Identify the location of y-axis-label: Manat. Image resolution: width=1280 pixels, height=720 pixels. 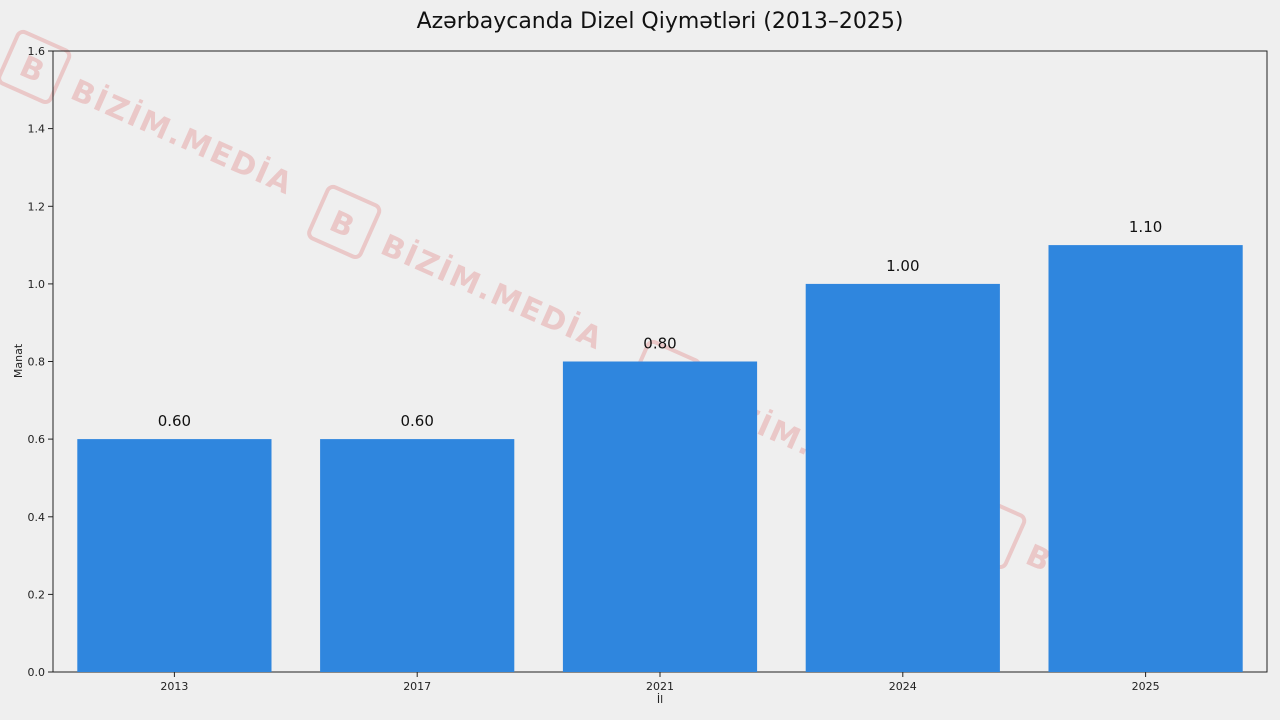
(18, 360).